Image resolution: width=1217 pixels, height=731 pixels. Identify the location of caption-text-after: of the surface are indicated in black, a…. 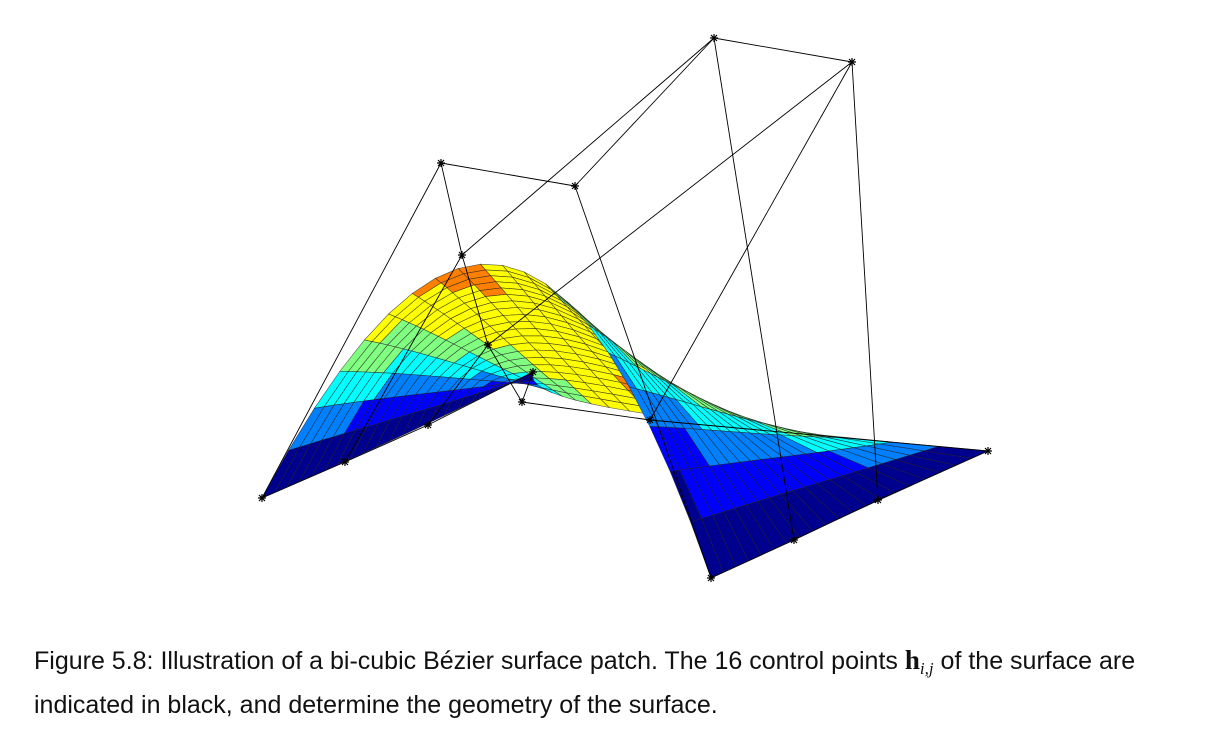
(585, 683).